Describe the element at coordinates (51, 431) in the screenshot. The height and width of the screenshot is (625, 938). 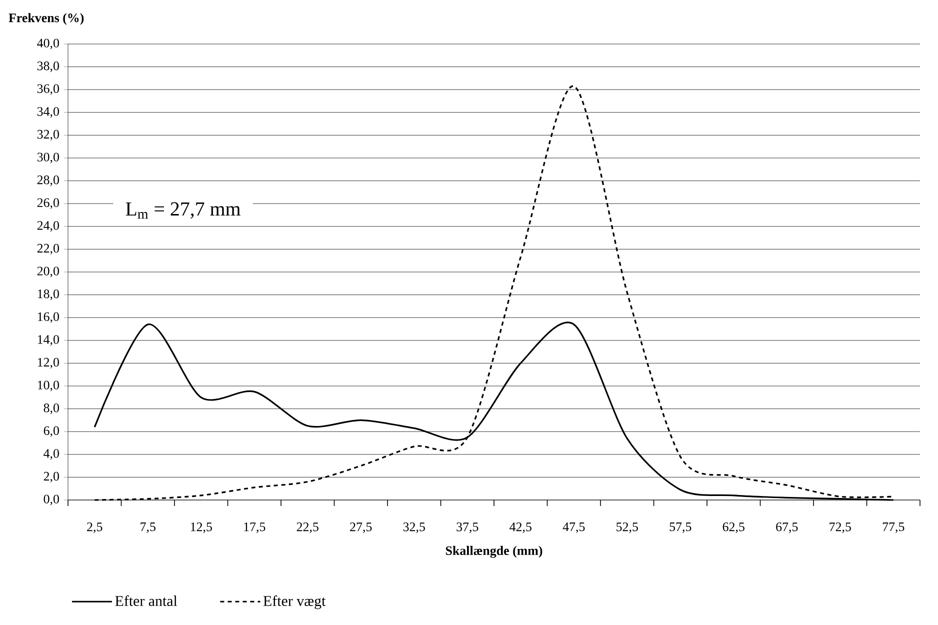
I see `y-tick-label: 6,0` at that location.